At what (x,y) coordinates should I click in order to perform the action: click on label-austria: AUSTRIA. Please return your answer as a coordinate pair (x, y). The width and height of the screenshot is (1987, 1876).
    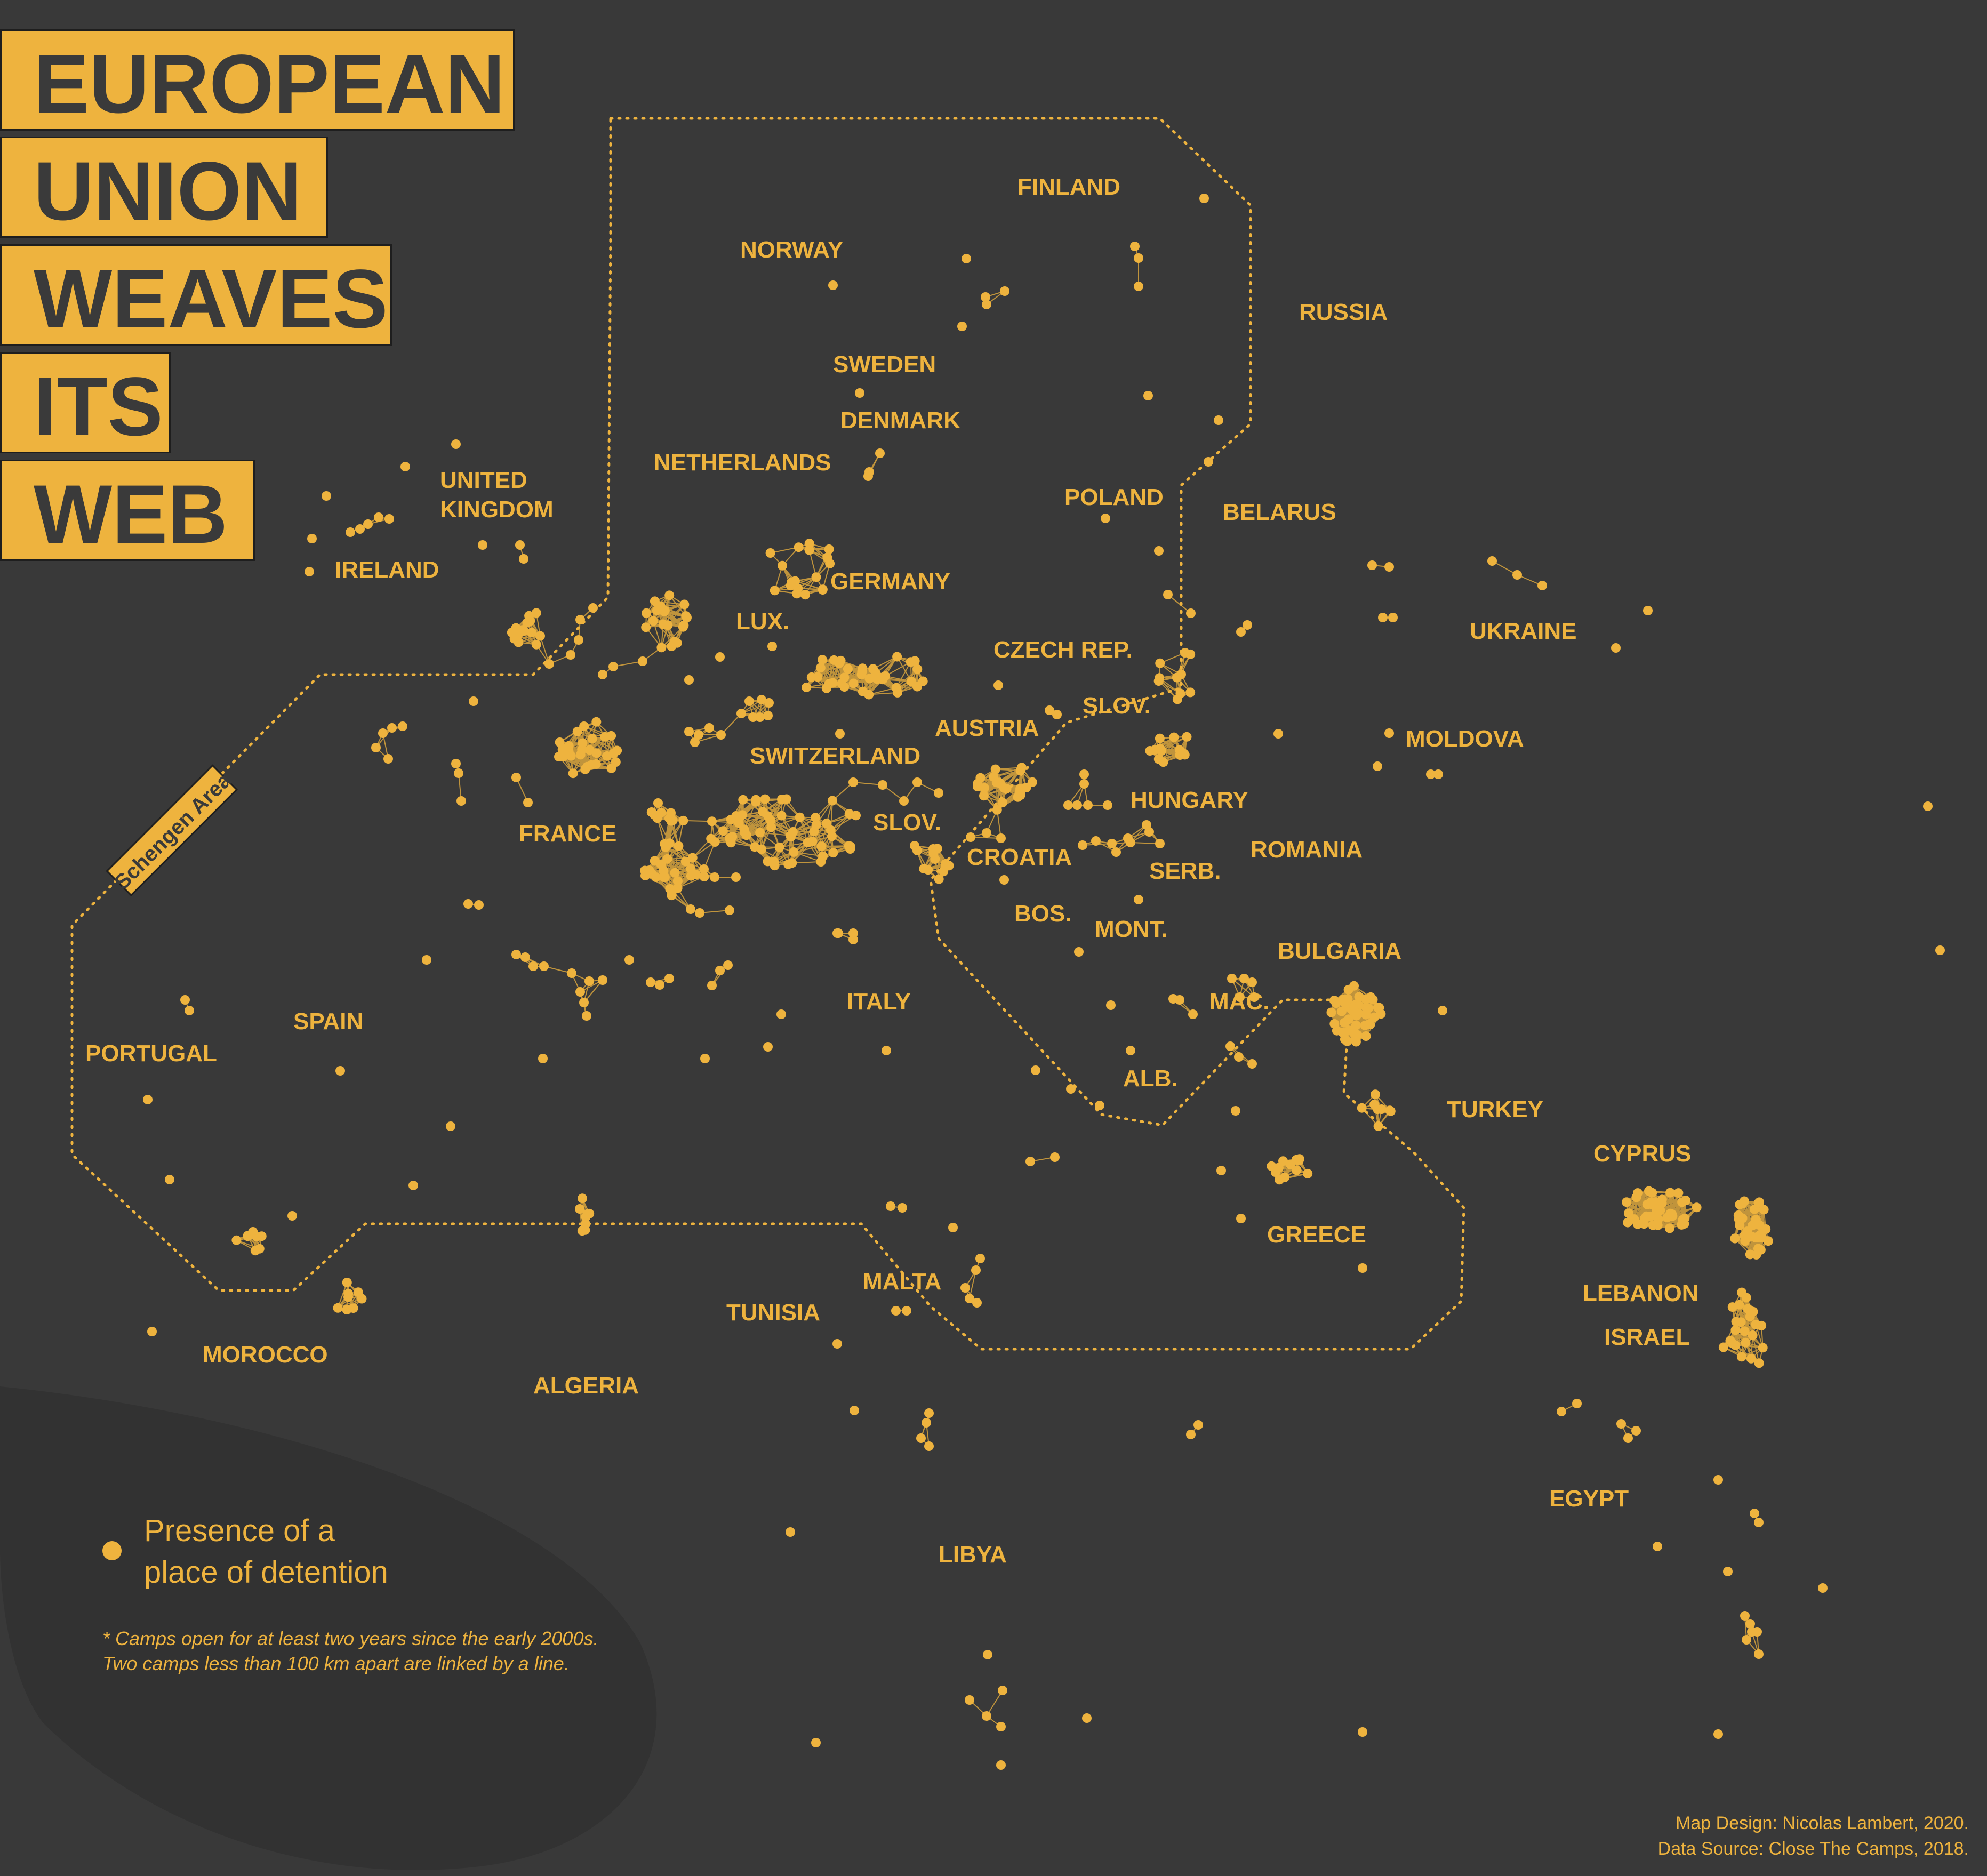
    Looking at the image, I should click on (987, 728).